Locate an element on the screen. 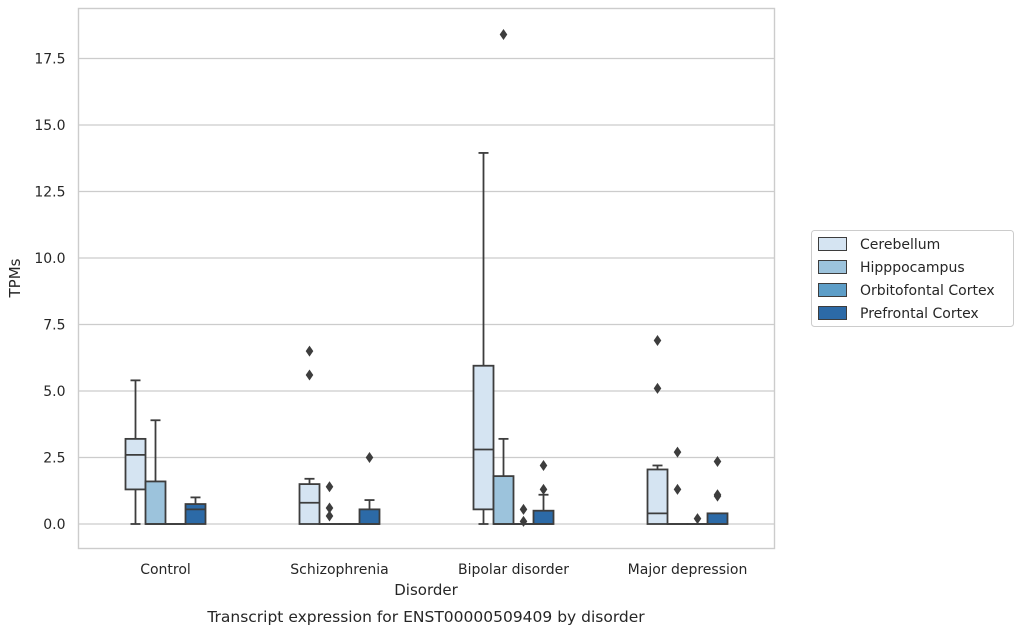 The height and width of the screenshot is (634, 1023). legend-label: Orbitofontal Cortex is located at coordinates (927, 291).